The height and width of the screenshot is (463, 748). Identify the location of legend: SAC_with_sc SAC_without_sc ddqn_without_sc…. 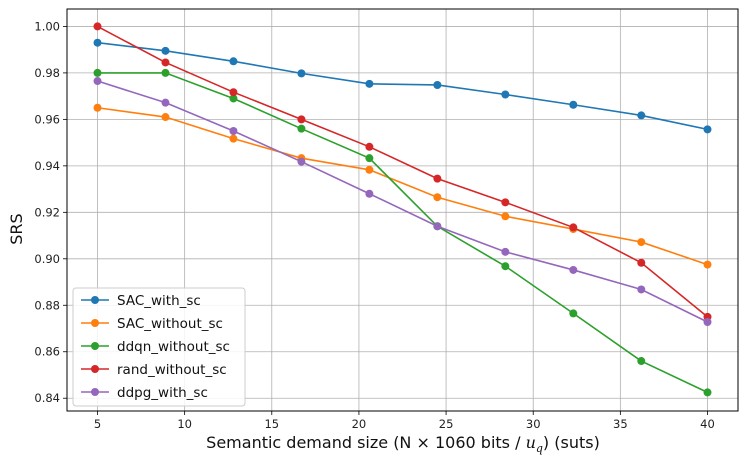
(159, 347).